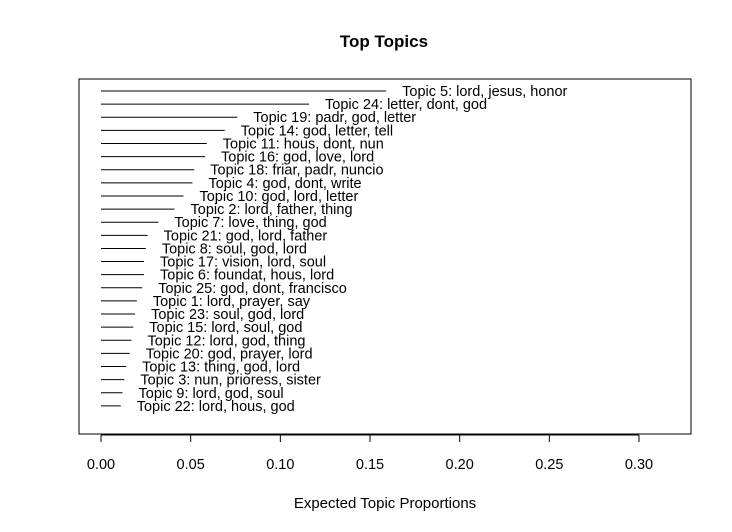 The height and width of the screenshot is (532, 732). Describe the element at coordinates (296, 171) in the screenshot. I see `topic-label: Topic 18: friar, padr, nuncio` at that location.